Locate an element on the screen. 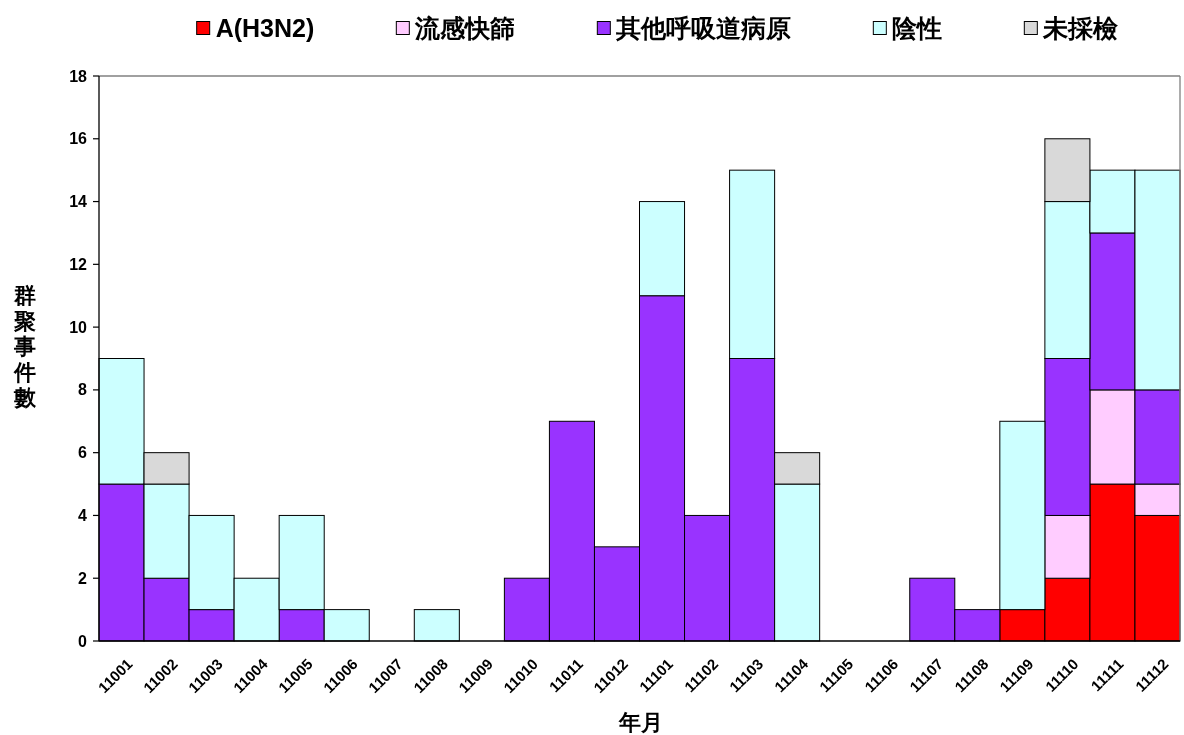 The height and width of the screenshot is (735, 1184). legend-label: 未採檢 is located at coordinates (1081, 28).